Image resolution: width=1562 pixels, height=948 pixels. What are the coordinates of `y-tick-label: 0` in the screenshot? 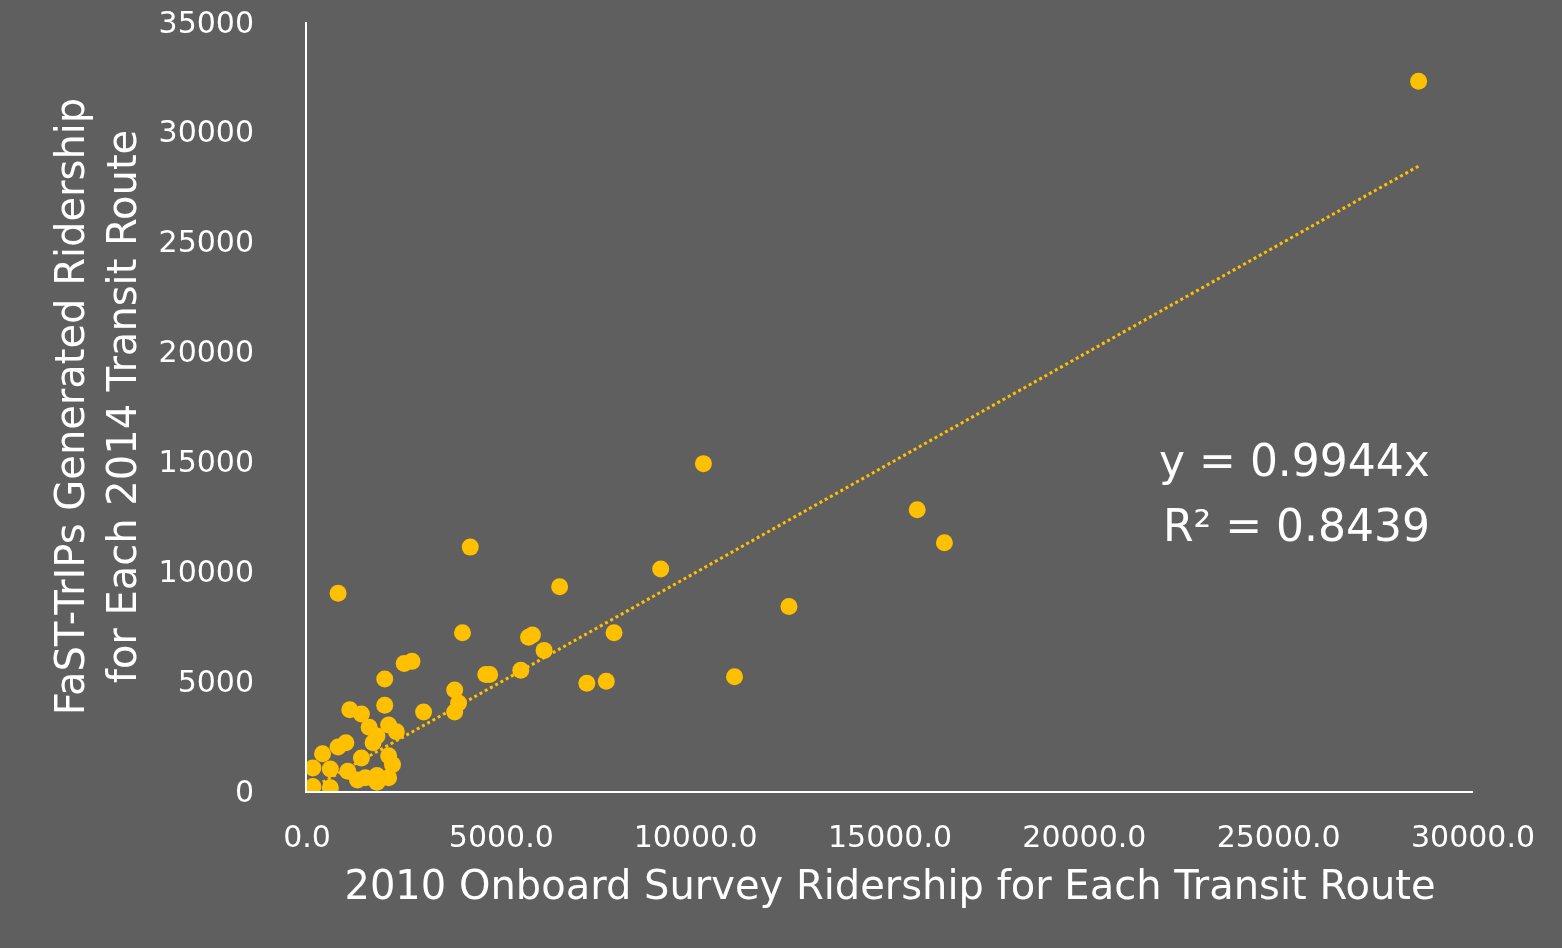 It's located at (244, 791).